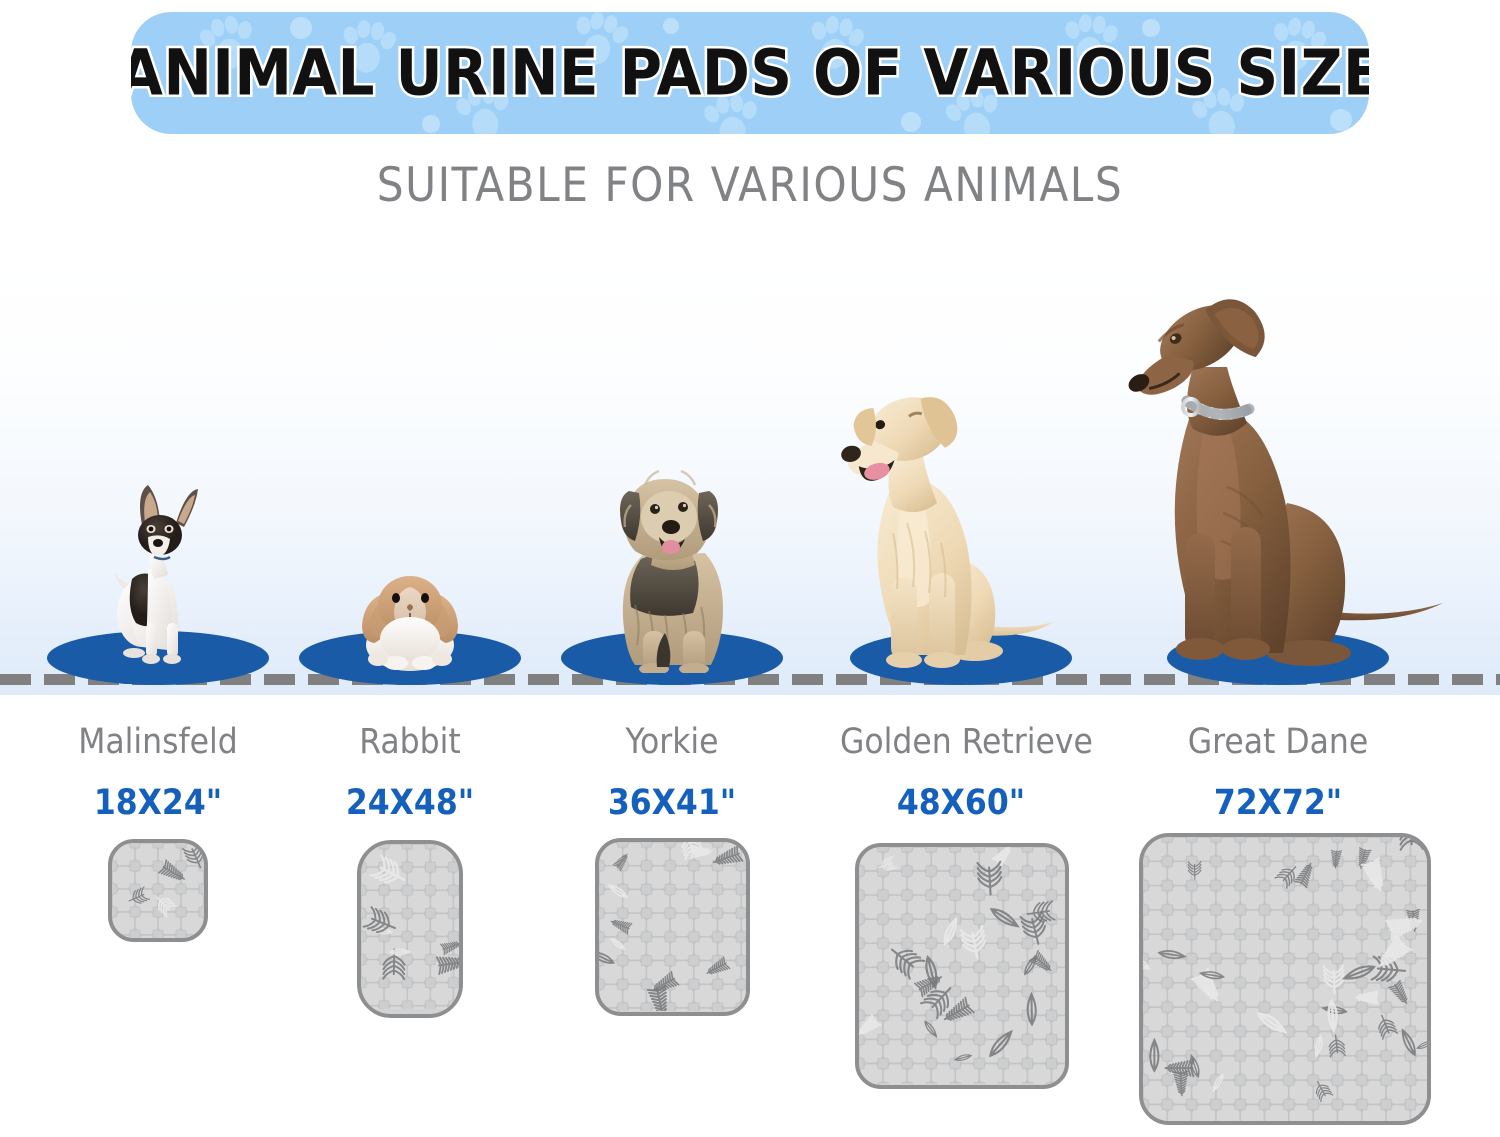  I want to click on yorkshire-terrier-dog-icon, so click(671, 571).